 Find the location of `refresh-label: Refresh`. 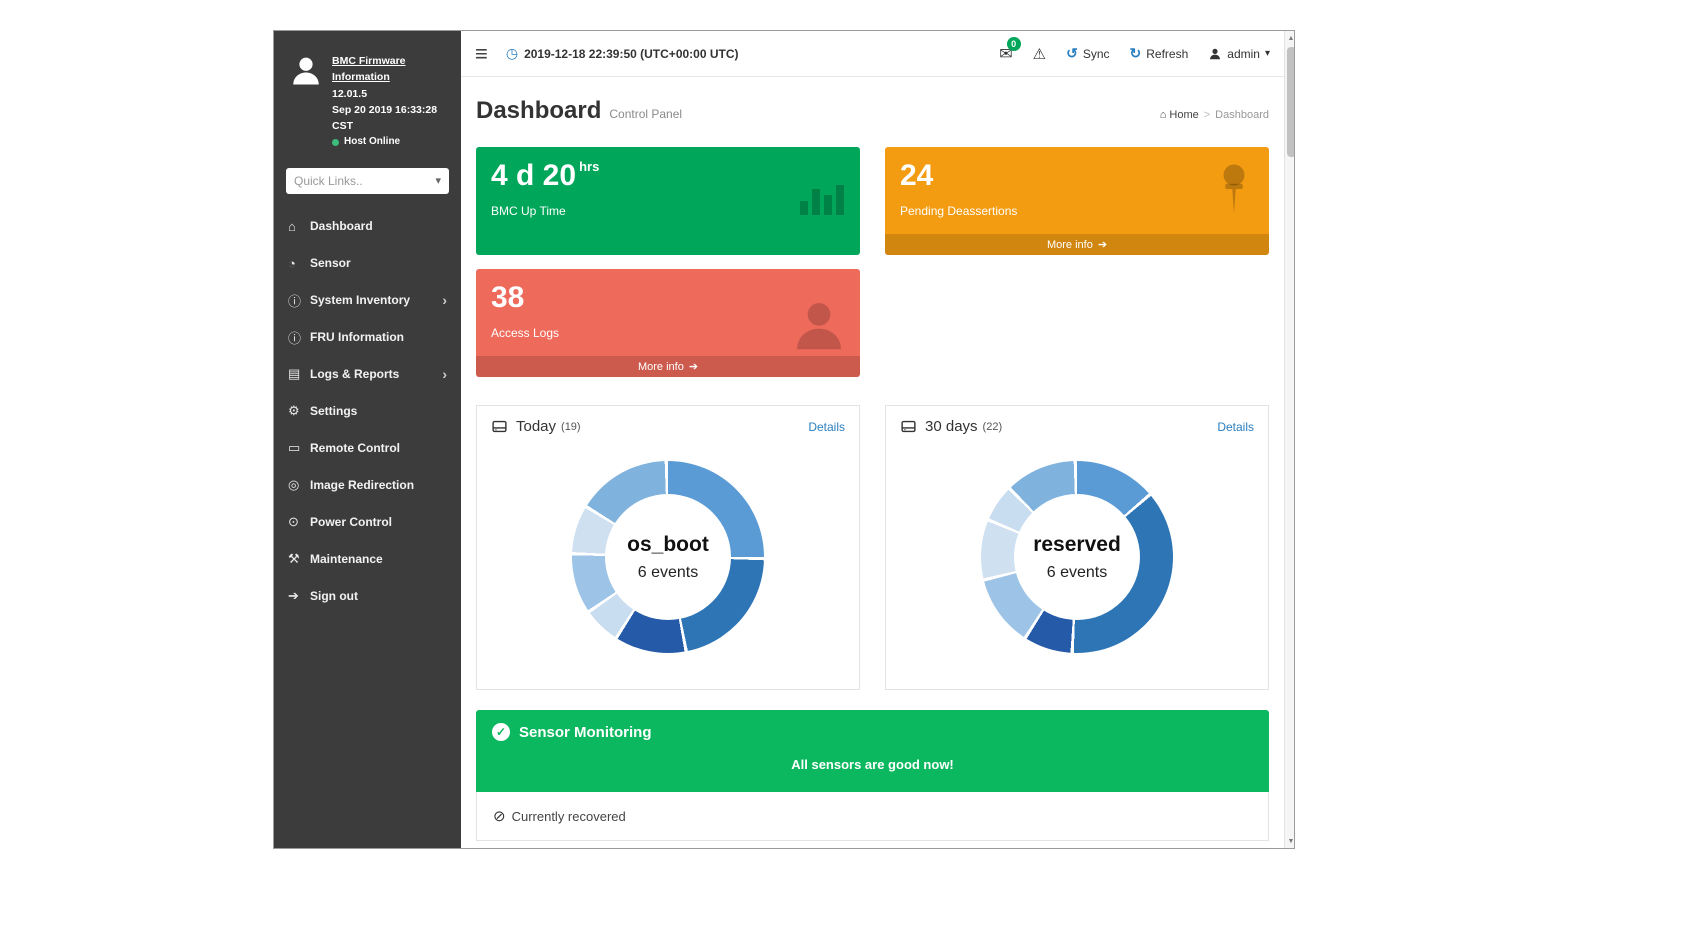

refresh-label: Refresh is located at coordinates (1167, 53).